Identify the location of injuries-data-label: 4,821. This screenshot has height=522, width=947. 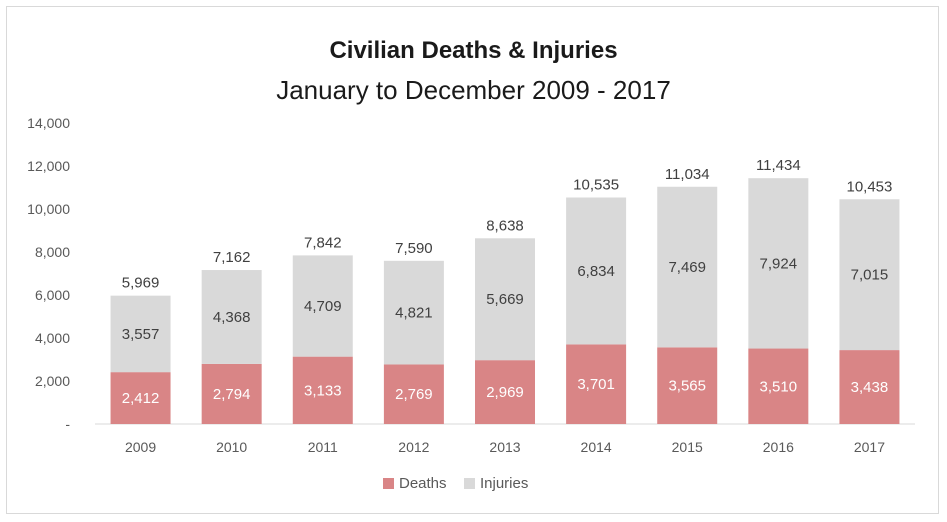
(414, 313).